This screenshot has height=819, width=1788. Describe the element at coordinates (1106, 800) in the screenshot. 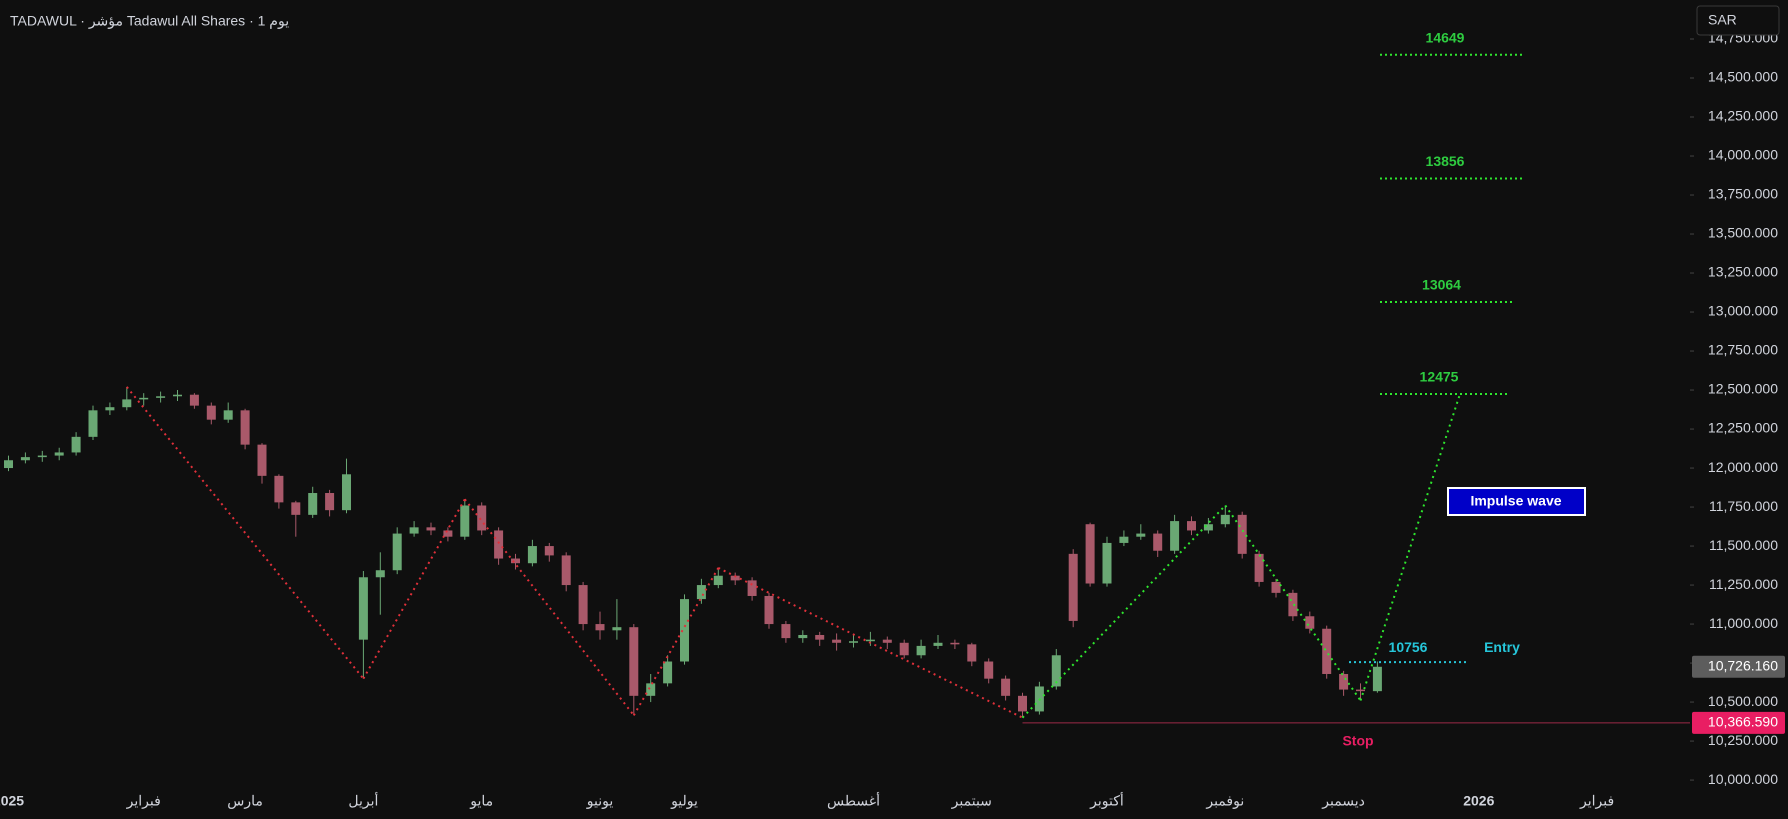

I see `x-tick-label: أكتوبر` at that location.